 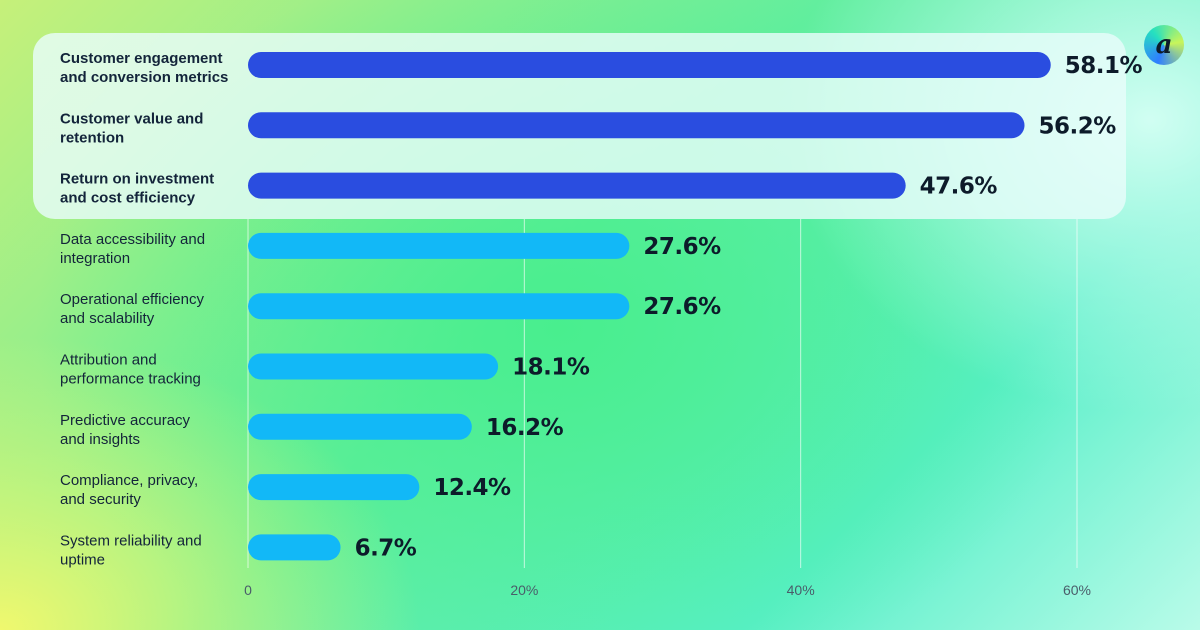 What do you see at coordinates (132, 309) in the screenshot?
I see `category-label: Operational efficiency and scalability` at bounding box center [132, 309].